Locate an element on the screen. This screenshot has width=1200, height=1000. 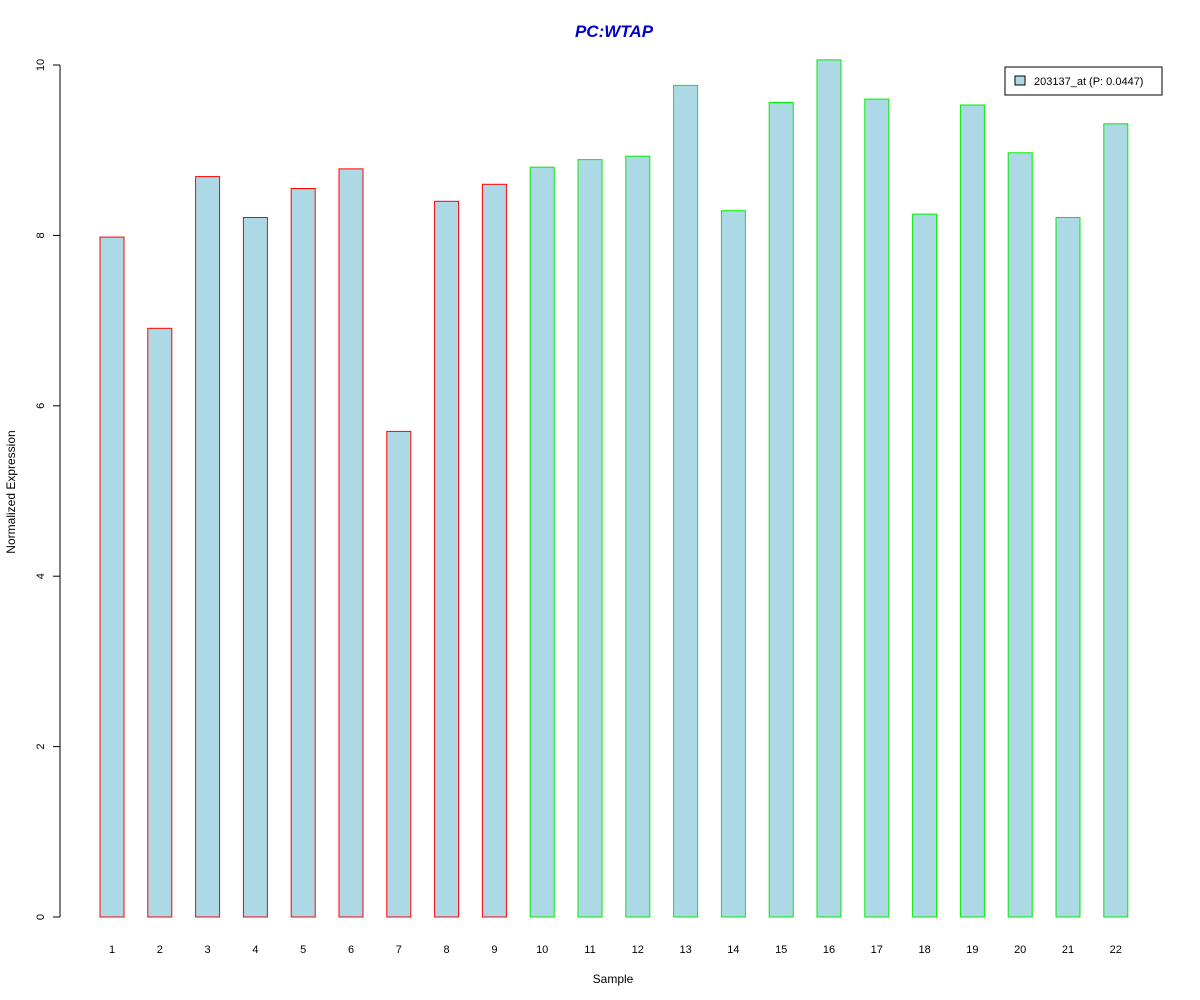
legend: 203137_at (P: 0.0447) is located at coordinates (1083, 81).